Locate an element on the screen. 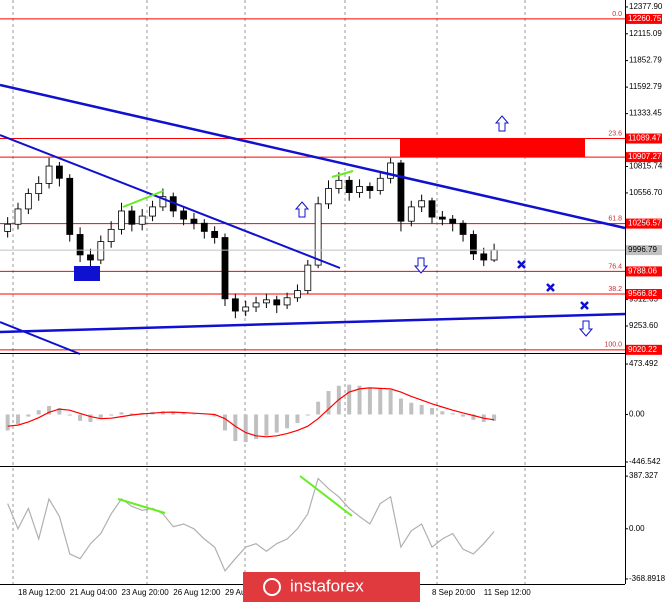  y-tick-label: -368.8918 is located at coordinates (647, 578).